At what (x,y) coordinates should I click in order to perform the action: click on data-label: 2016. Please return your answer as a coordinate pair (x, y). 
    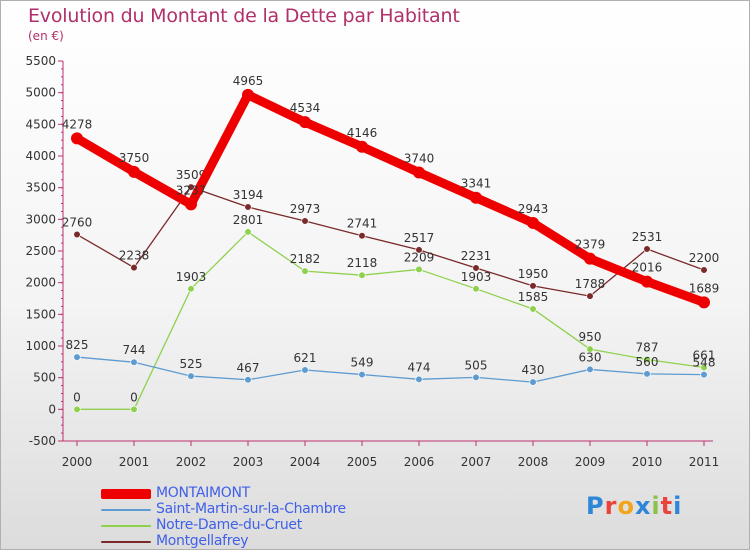
    Looking at the image, I should click on (647, 268).